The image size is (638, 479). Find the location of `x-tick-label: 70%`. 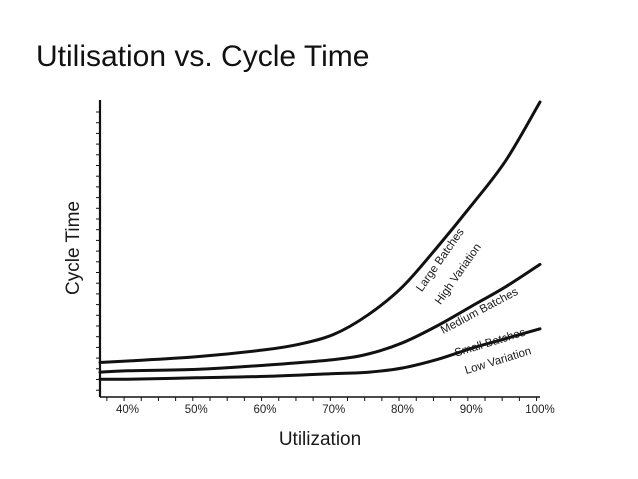

x-tick-label: 70% is located at coordinates (333, 410).